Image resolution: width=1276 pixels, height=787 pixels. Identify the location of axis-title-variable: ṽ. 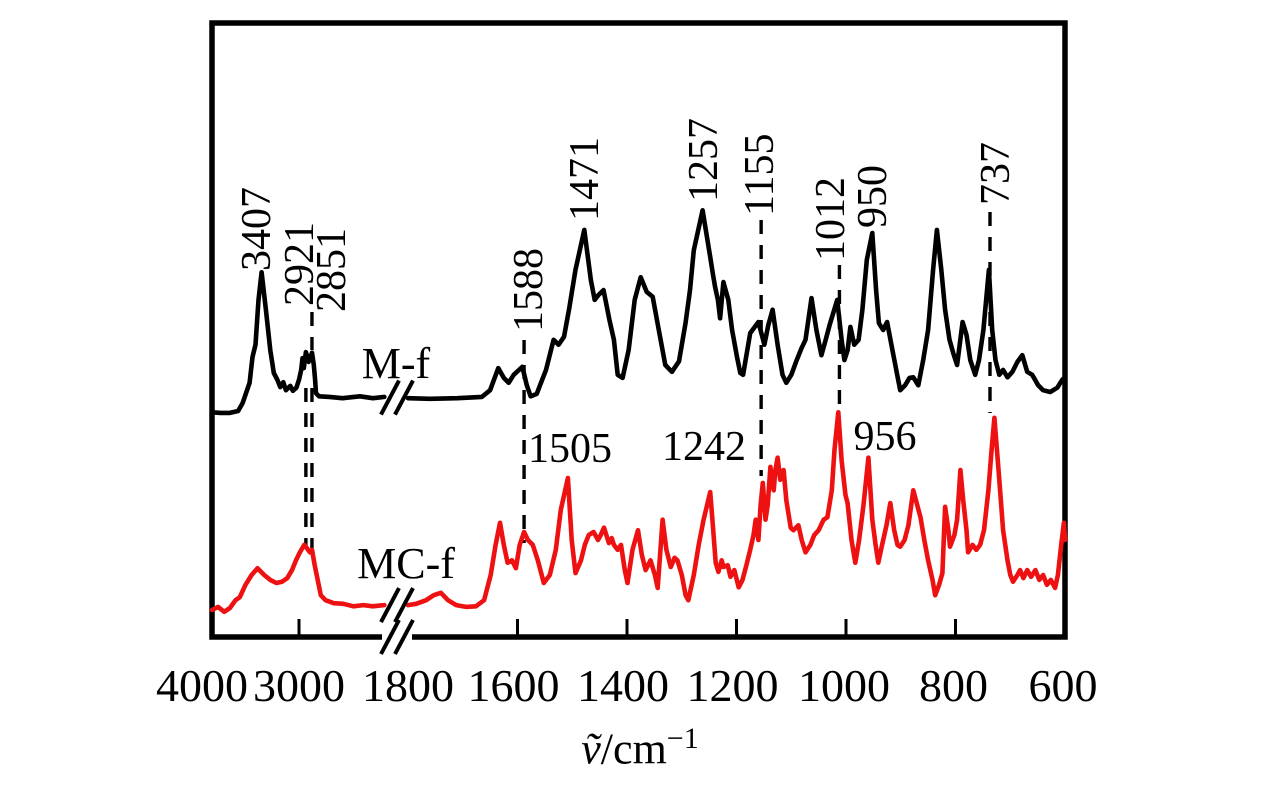
(591, 749).